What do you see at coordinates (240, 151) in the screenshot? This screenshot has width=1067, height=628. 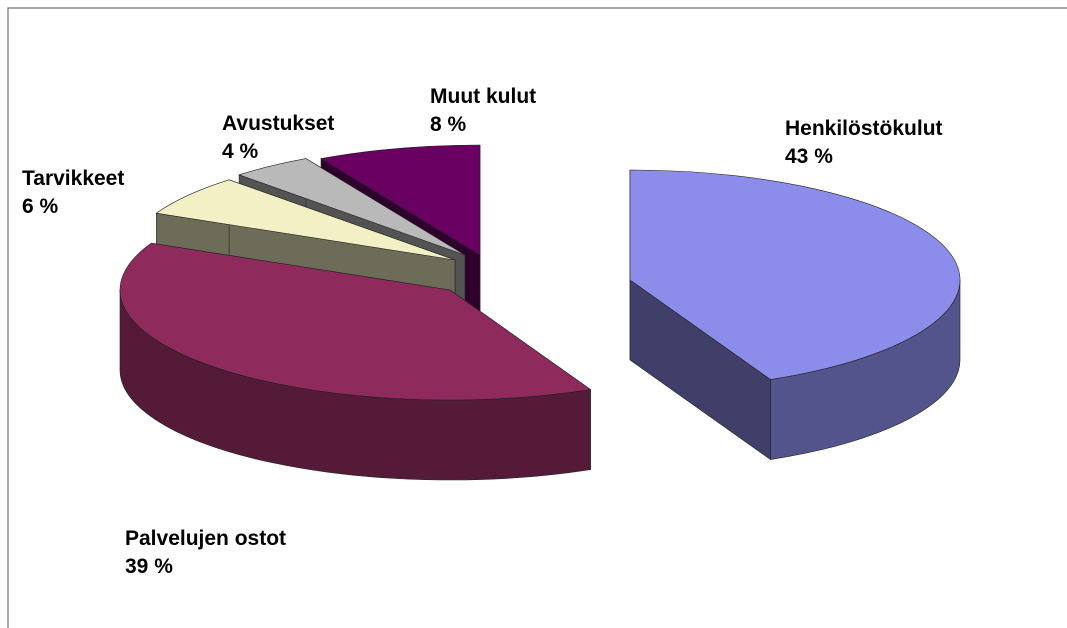 I see `slice-value-label: 4 %` at bounding box center [240, 151].